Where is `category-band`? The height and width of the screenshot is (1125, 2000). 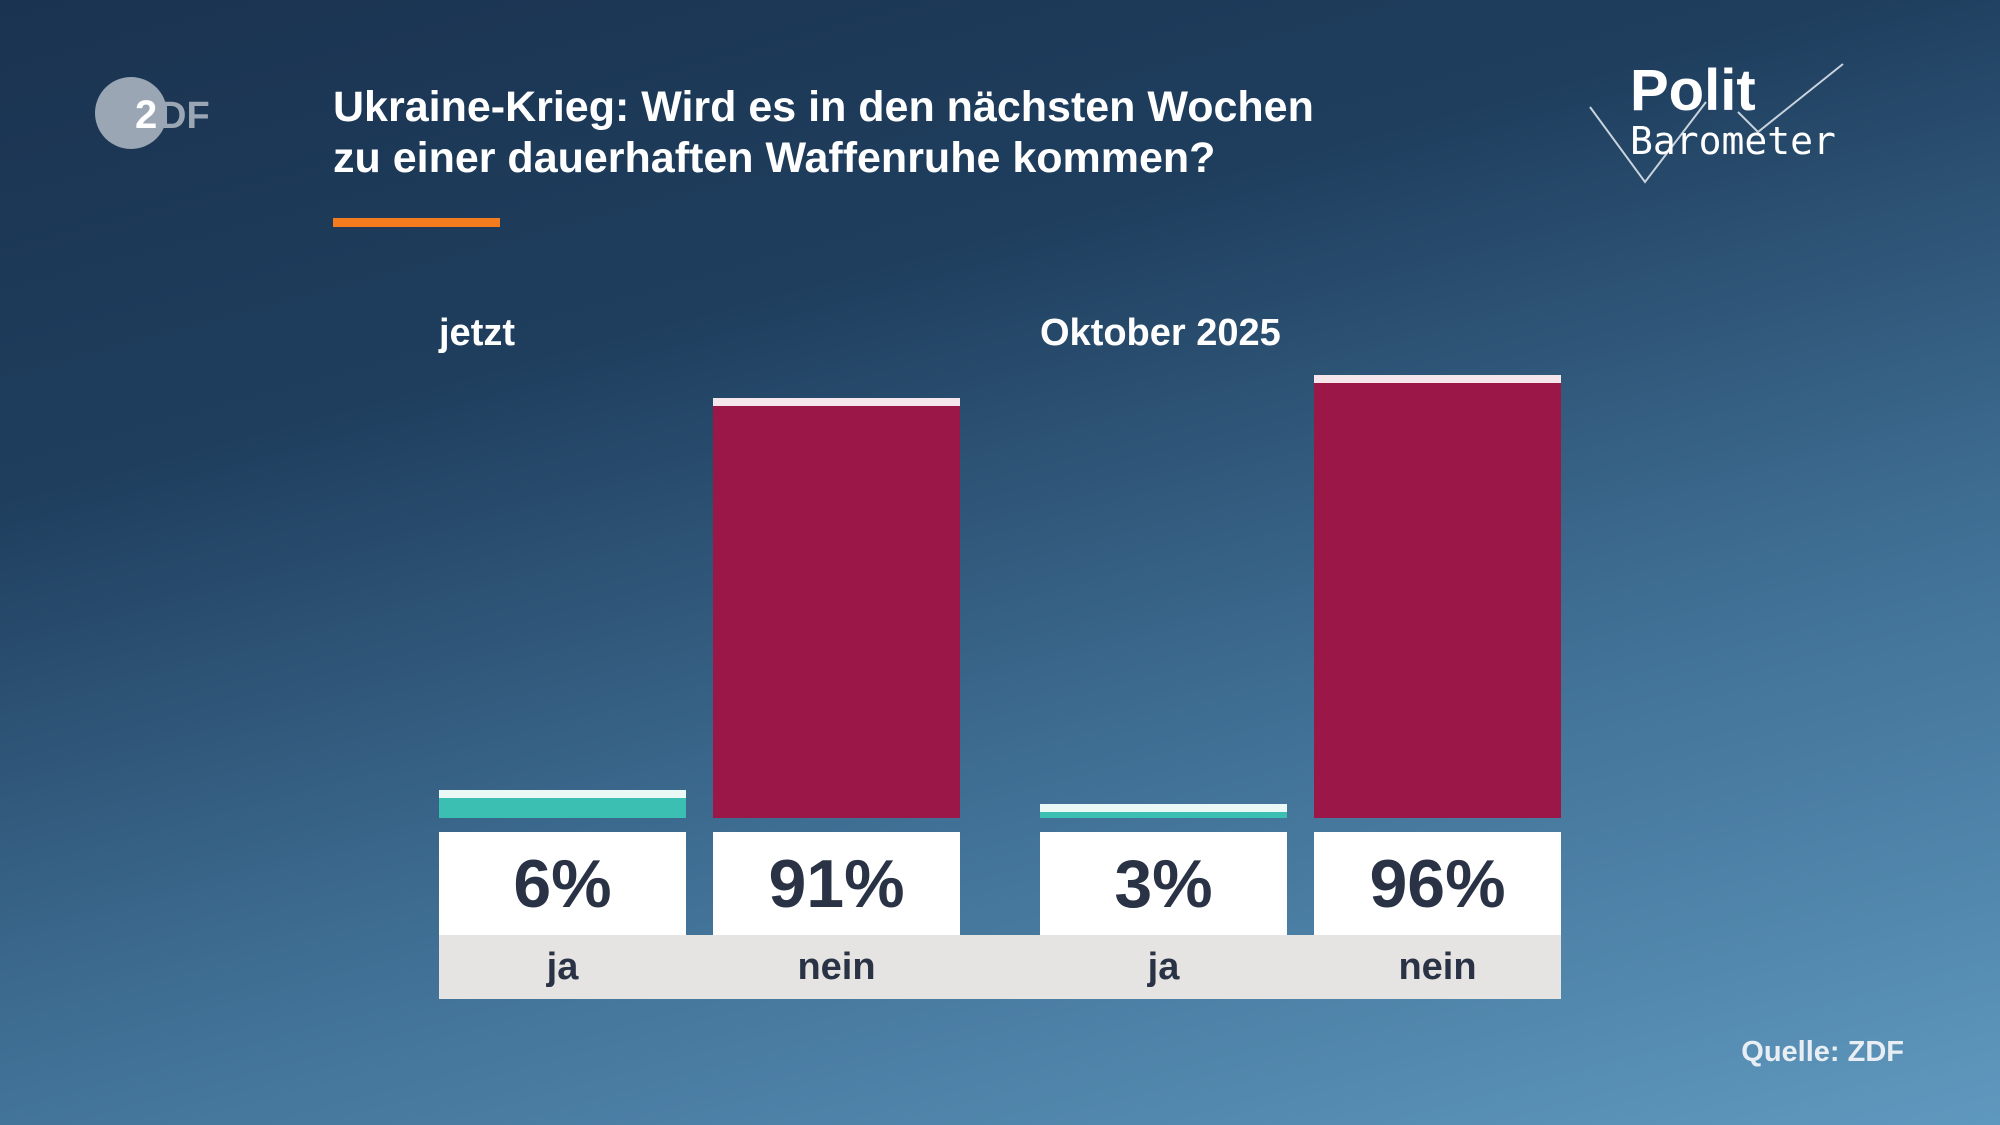 category-band is located at coordinates (1000, 967).